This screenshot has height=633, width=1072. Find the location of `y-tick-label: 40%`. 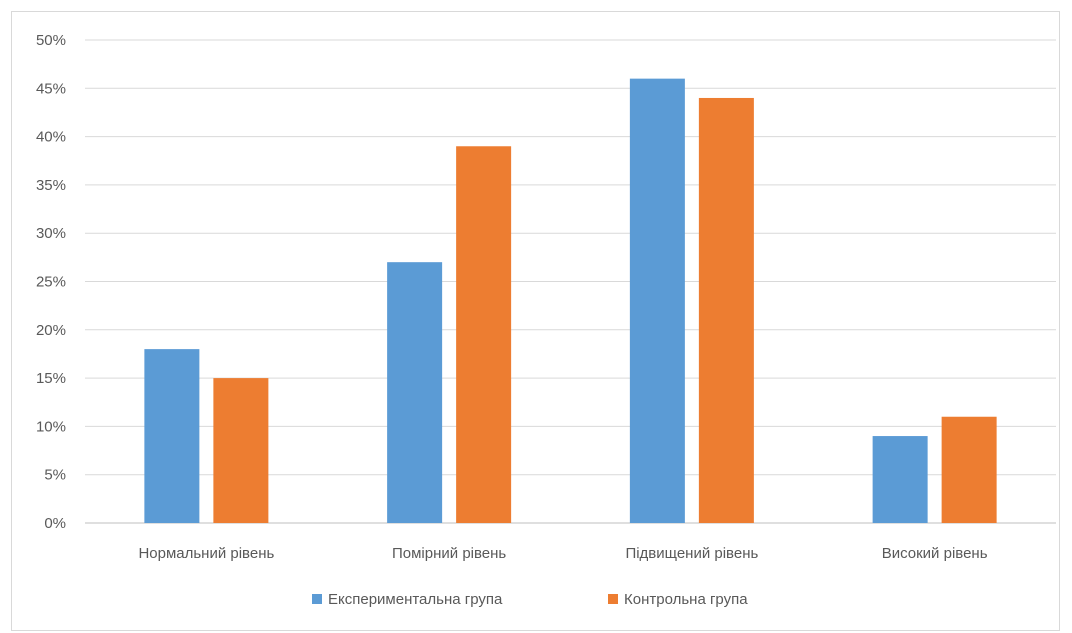

y-tick-label: 40% is located at coordinates (51, 137).